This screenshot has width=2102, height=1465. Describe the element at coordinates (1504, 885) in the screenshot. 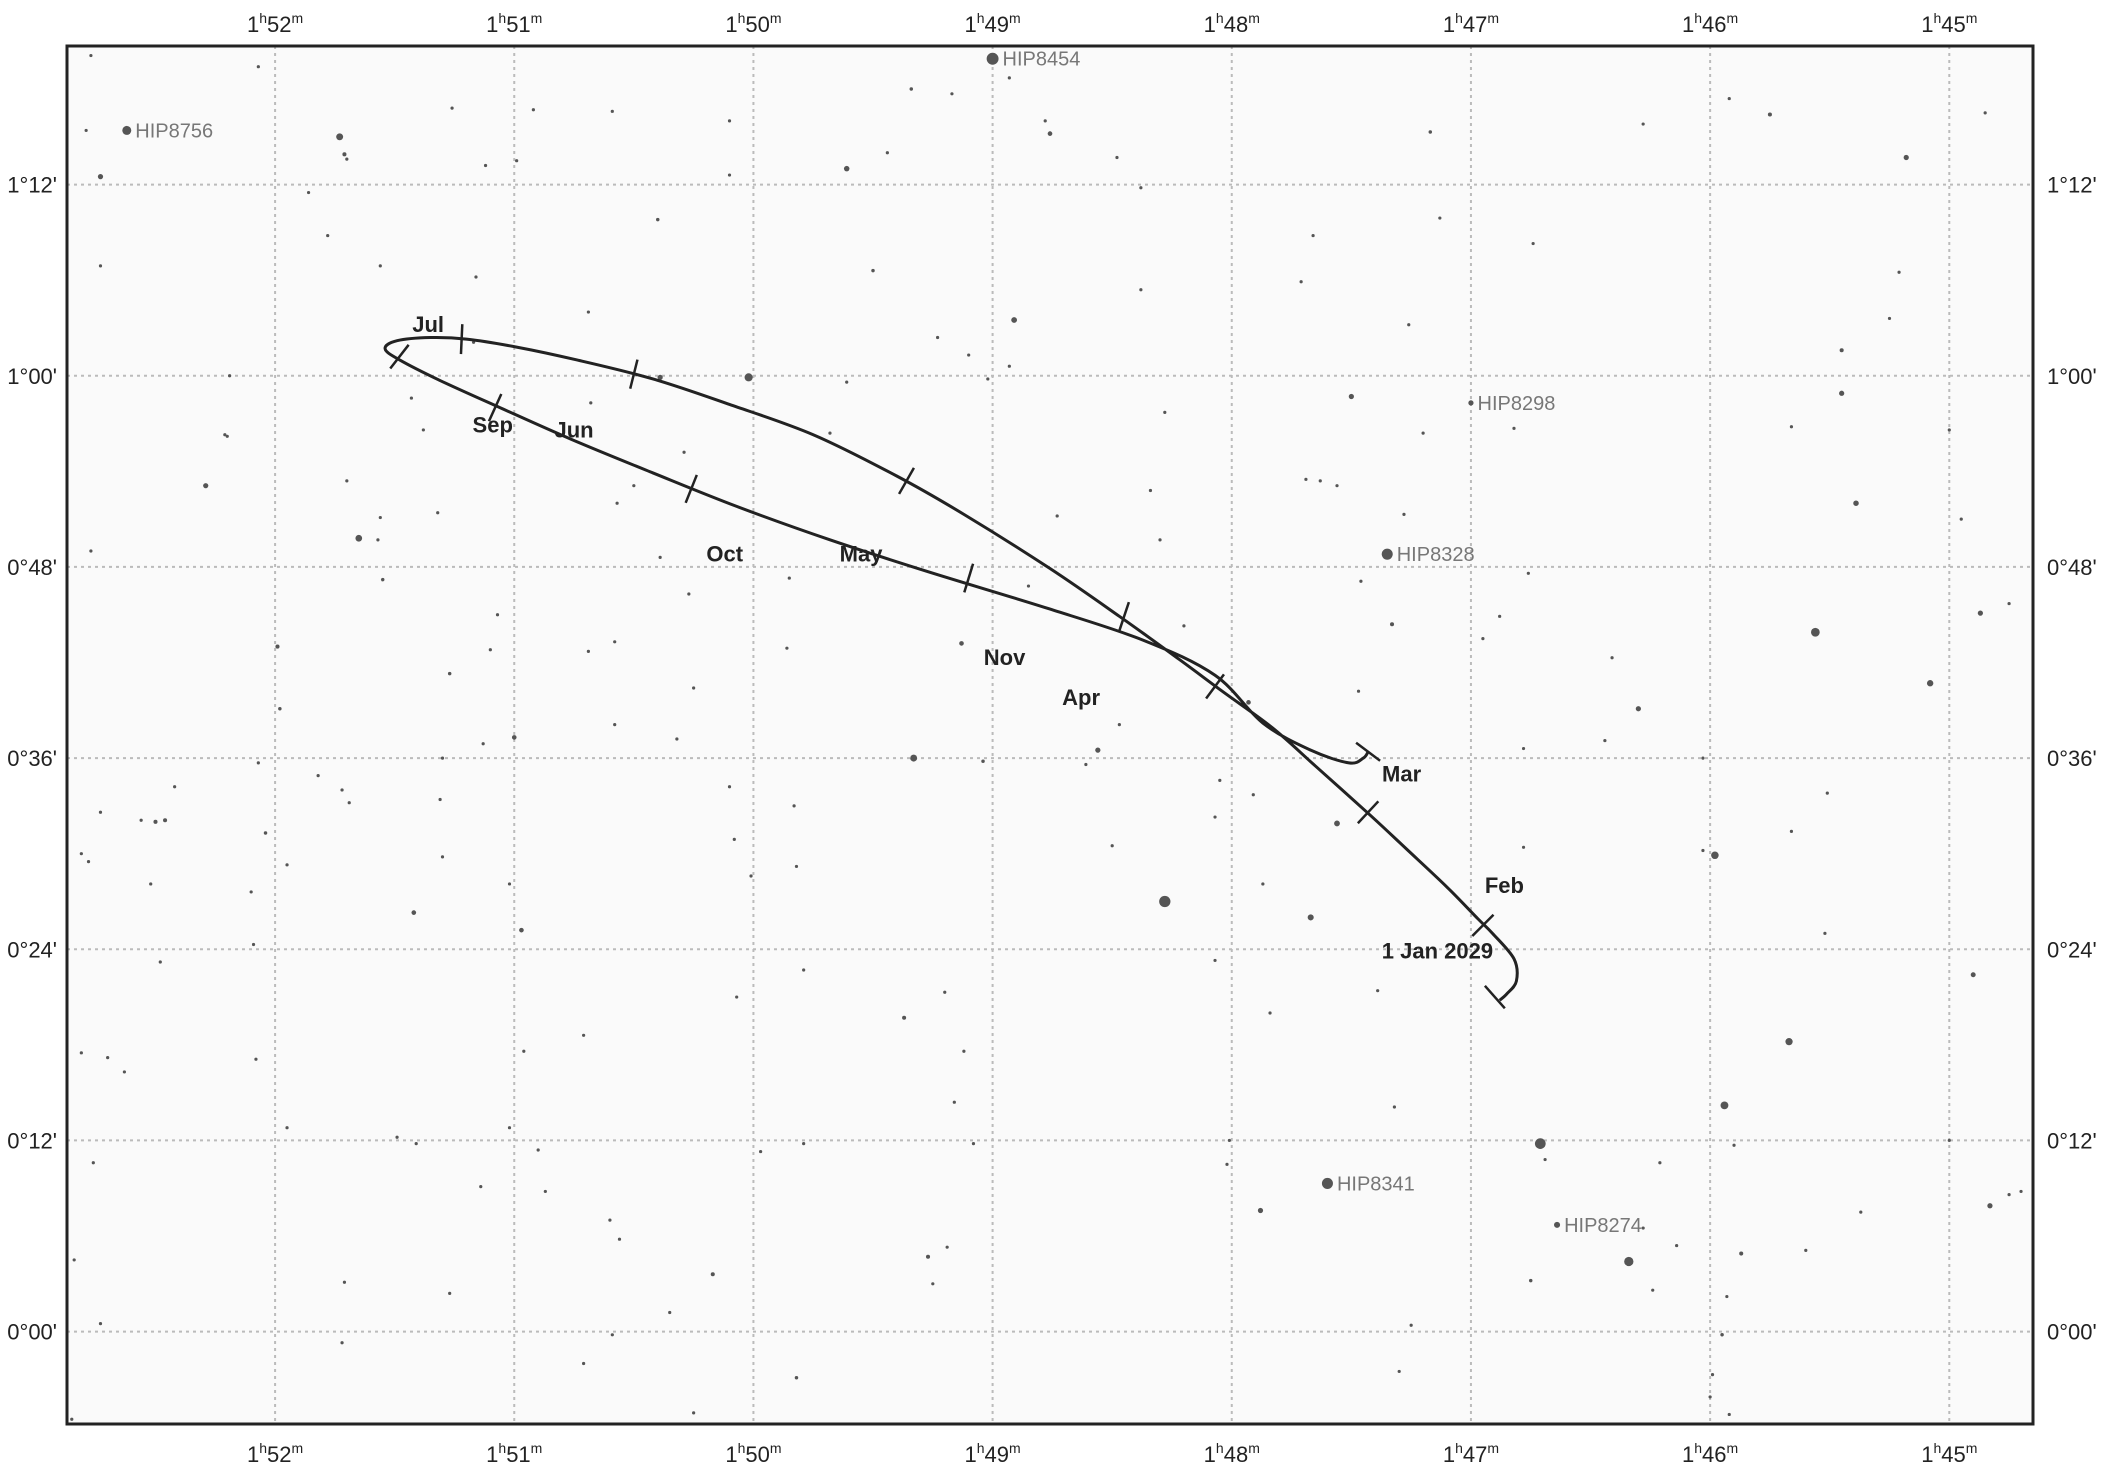

I see `path-label-feb: Feb` at that location.